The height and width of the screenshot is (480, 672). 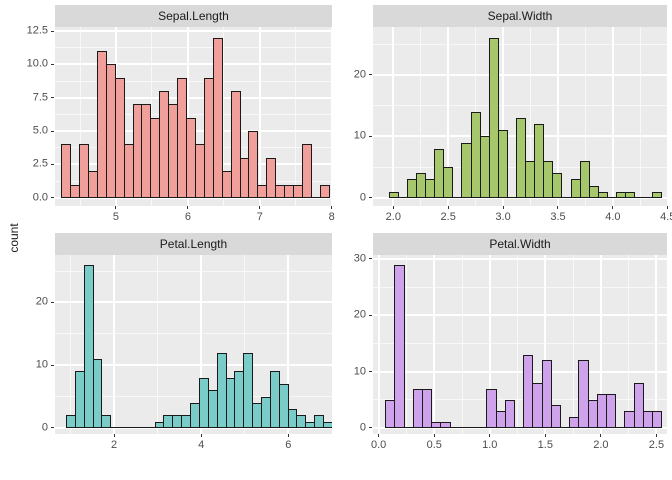 I want to click on x-tick-label: 0.5, so click(x=434, y=445).